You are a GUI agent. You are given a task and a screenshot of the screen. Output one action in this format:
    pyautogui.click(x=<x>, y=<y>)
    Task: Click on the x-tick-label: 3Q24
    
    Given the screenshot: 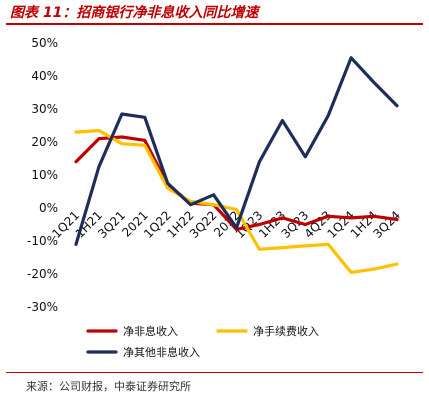 What is the action you would take?
    pyautogui.click(x=386, y=224)
    